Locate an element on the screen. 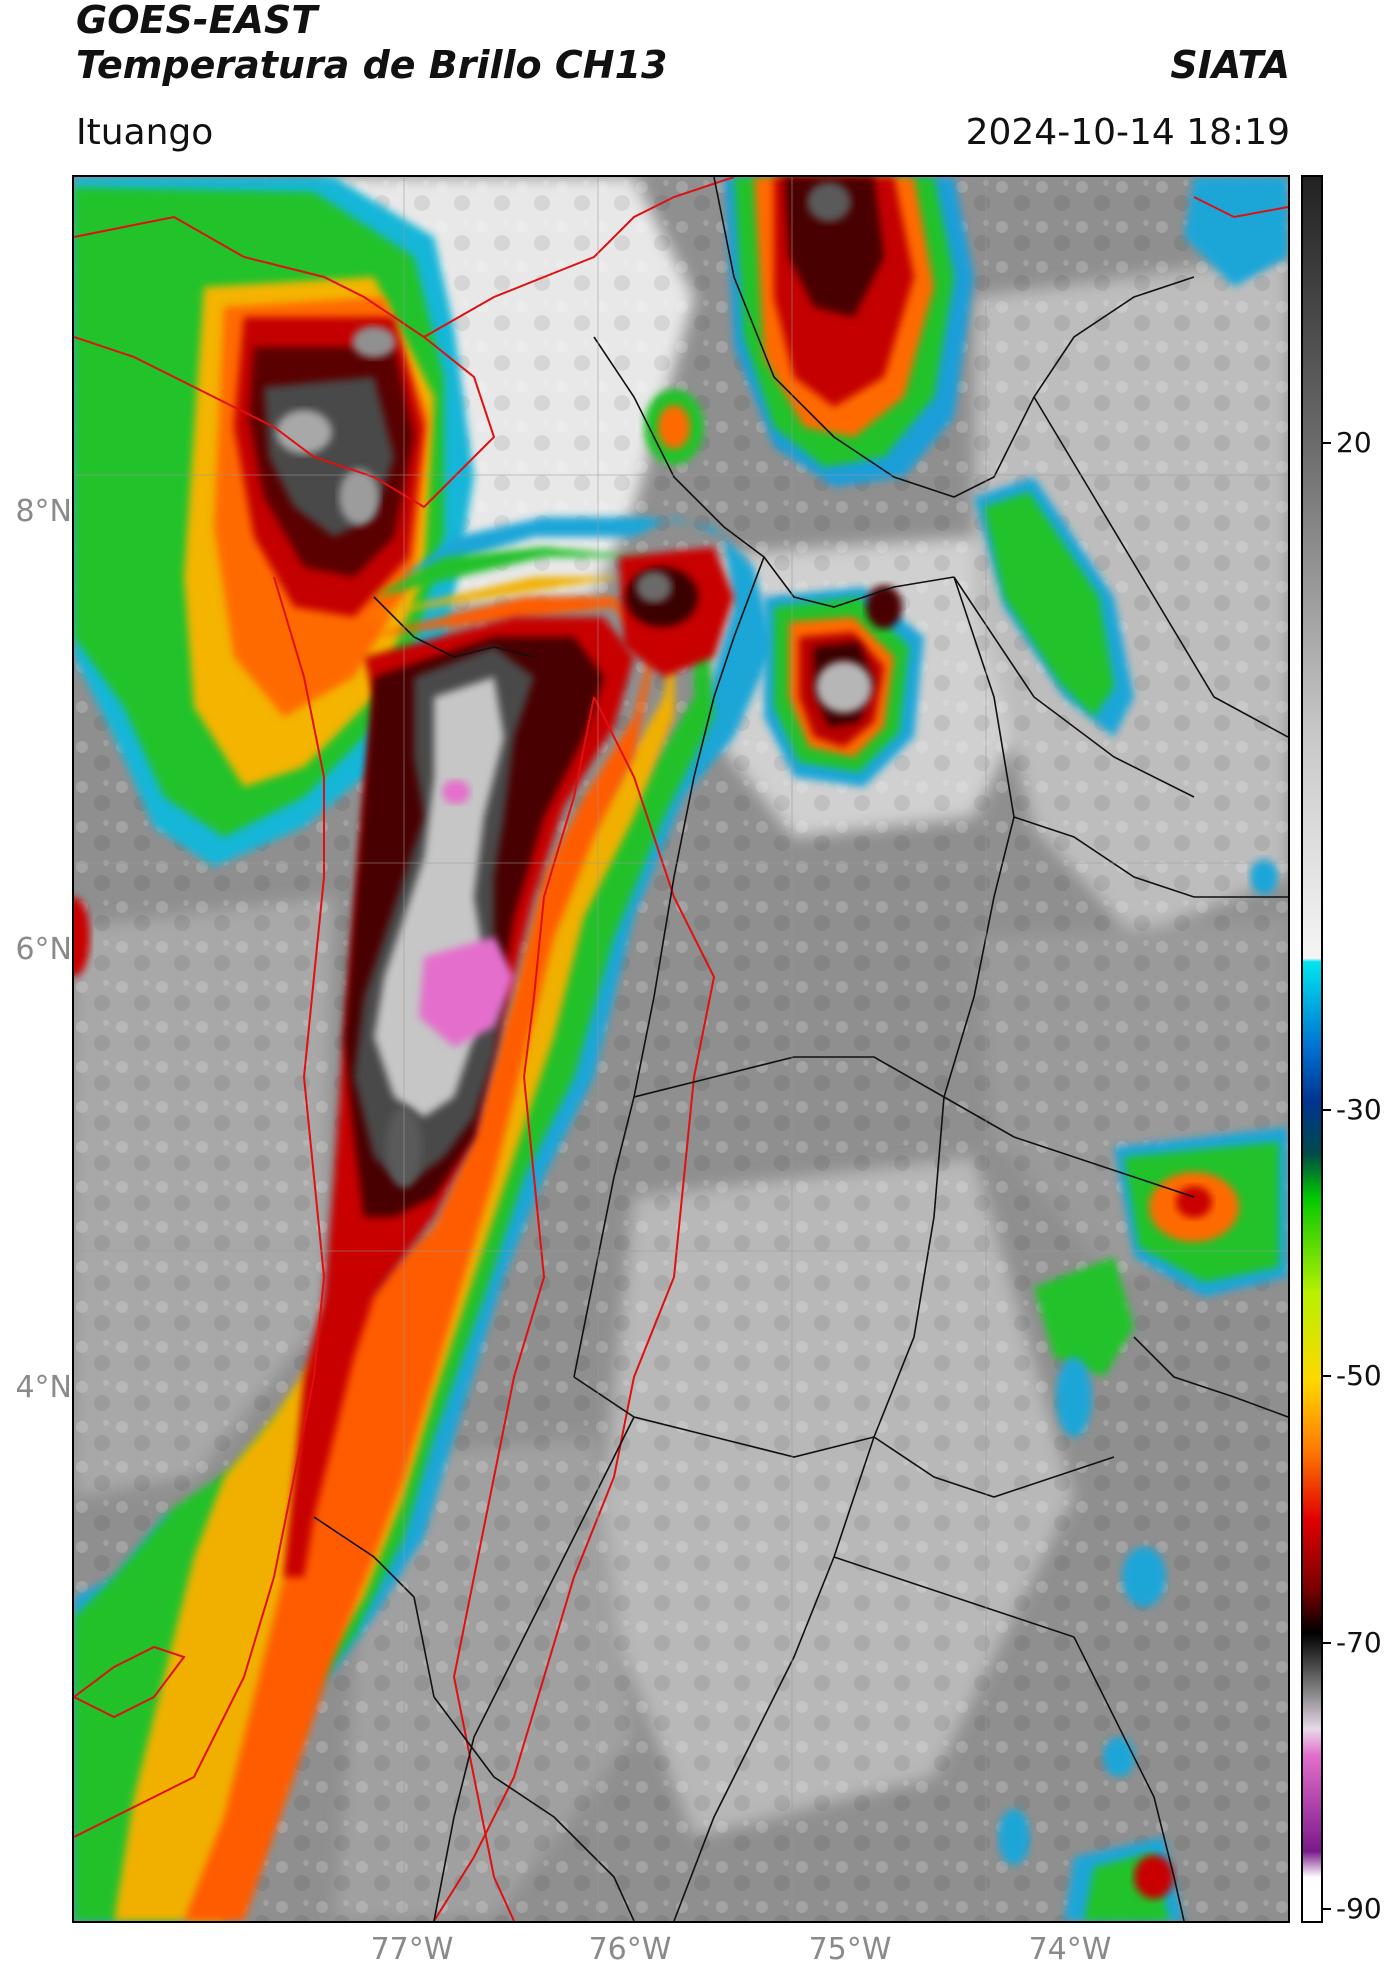 This screenshot has height=1981, width=1384. storm-west-edge is located at coordinates (82, 937).